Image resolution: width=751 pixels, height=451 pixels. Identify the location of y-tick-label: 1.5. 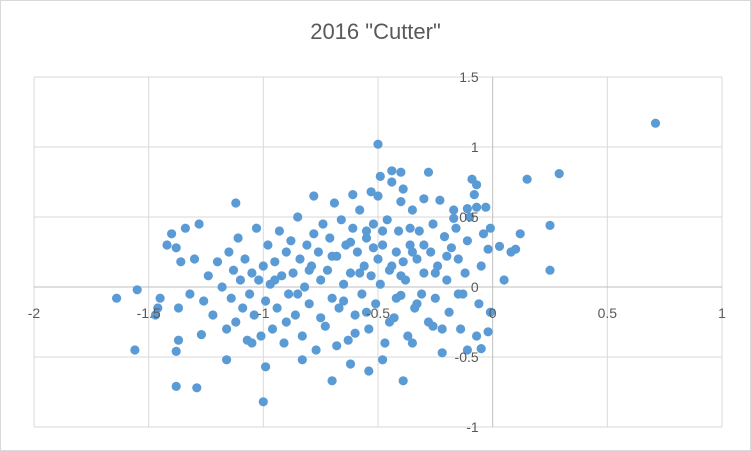
(469, 77).